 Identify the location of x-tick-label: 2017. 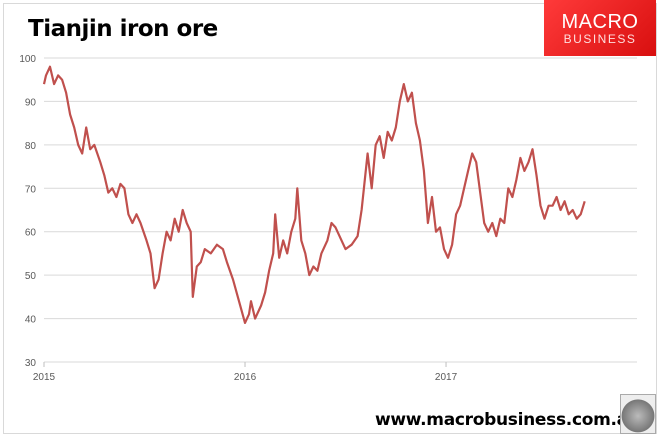
(446, 377).